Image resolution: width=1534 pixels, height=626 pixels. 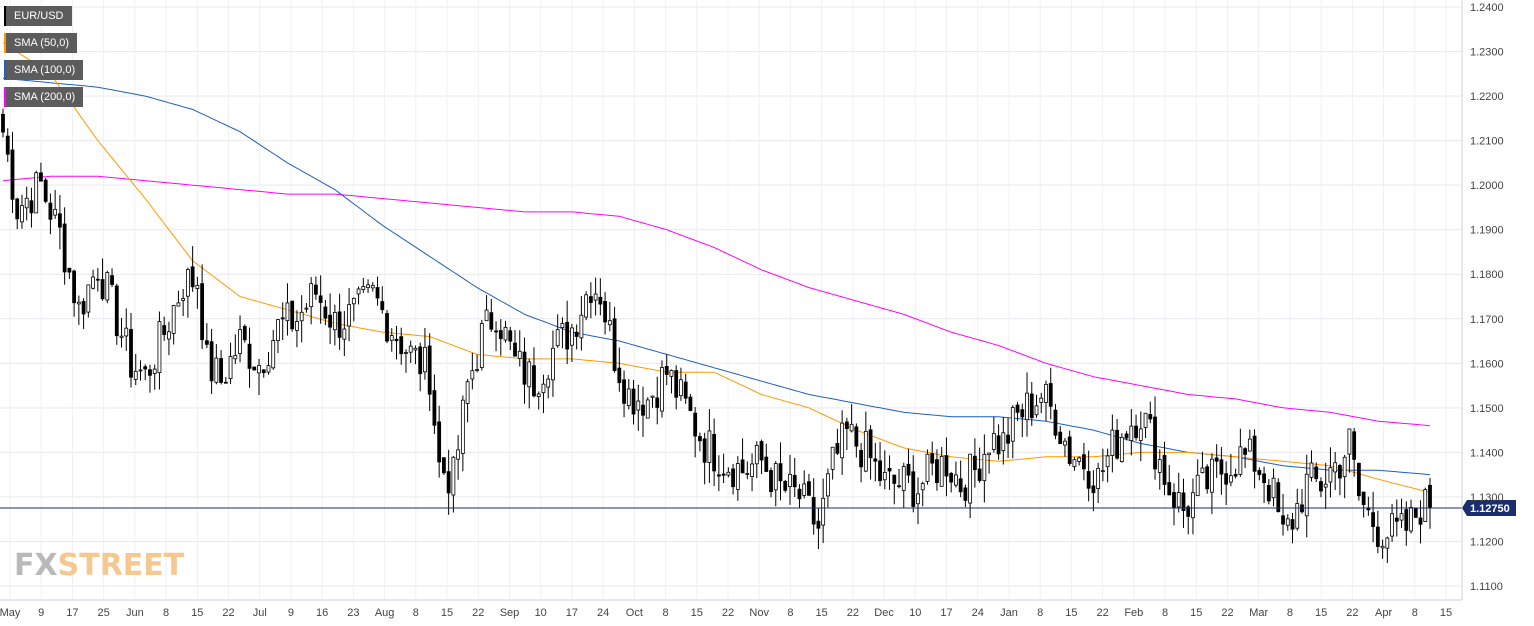 I want to click on last-price-badge, so click(x=1489, y=508).